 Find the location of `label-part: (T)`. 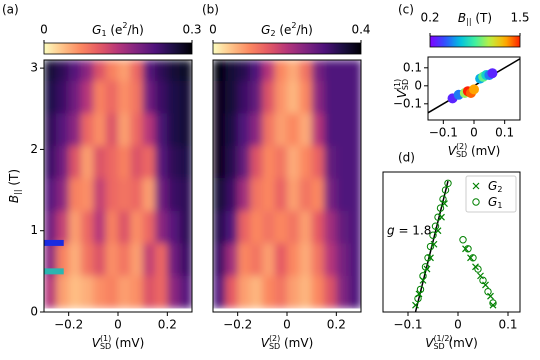

label-part: (T) is located at coordinates (14, 179).